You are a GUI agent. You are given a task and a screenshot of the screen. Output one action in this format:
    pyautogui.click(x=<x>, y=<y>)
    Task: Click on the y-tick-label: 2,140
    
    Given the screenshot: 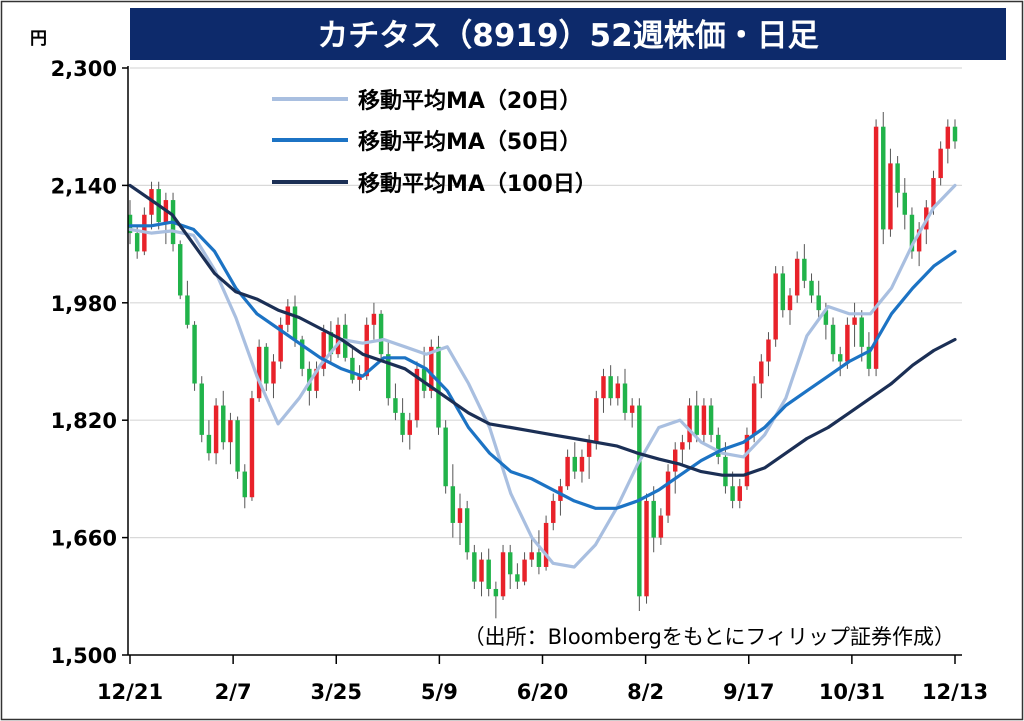 What is the action you would take?
    pyautogui.click(x=84, y=186)
    